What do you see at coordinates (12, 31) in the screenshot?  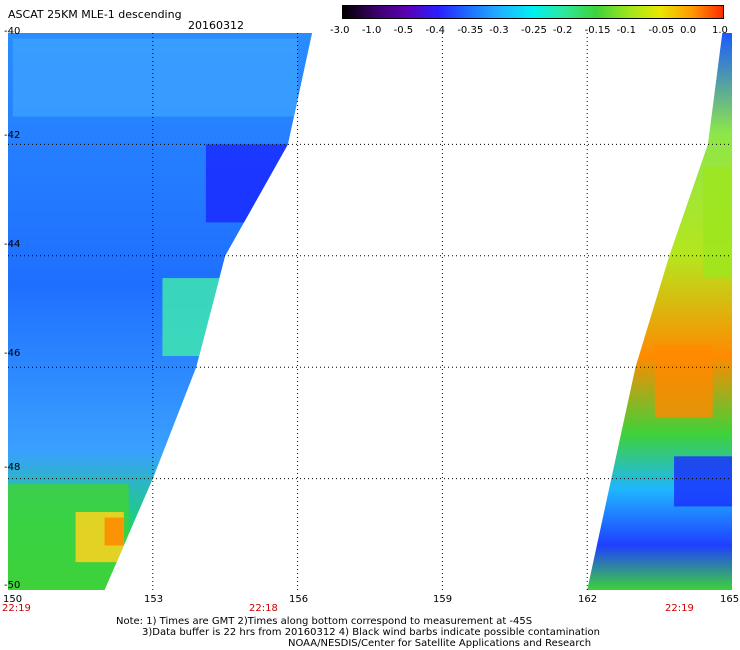 I see `lat-label-40: -40` at bounding box center [12, 31].